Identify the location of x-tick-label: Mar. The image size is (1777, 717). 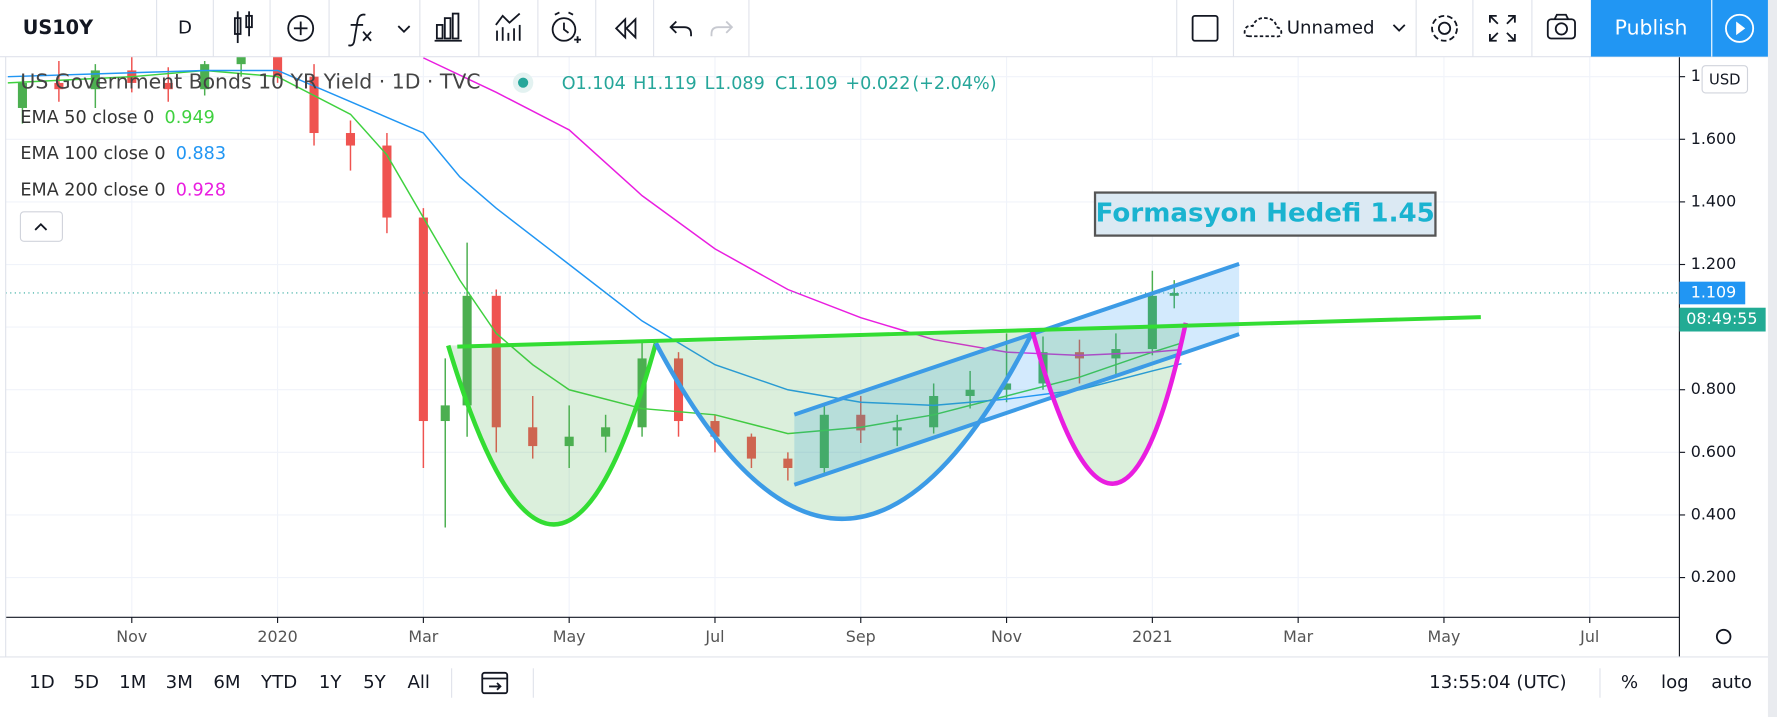
(423, 636).